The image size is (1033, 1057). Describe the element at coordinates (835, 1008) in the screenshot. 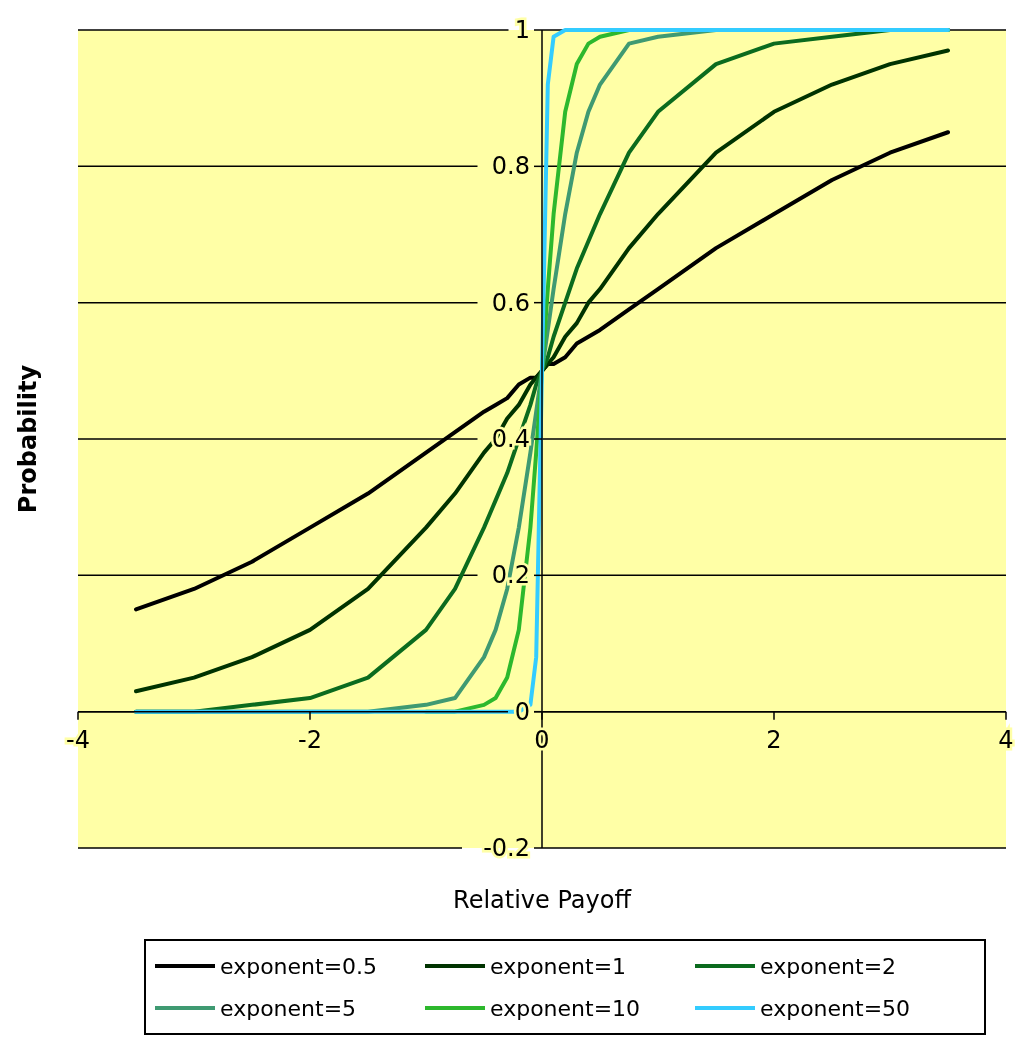

I see `legend-label: exponent=50` at that location.